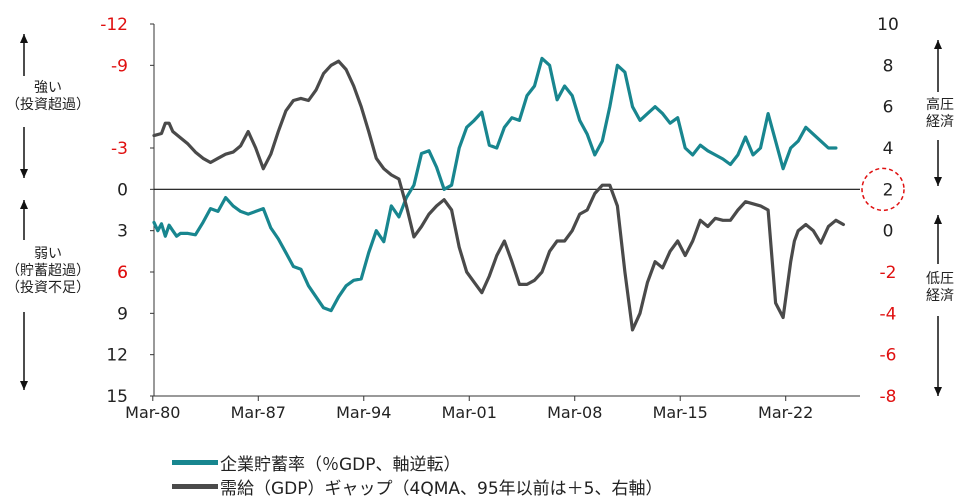 The height and width of the screenshot is (499, 972). I want to click on right-tick-label: 10, so click(888, 25).